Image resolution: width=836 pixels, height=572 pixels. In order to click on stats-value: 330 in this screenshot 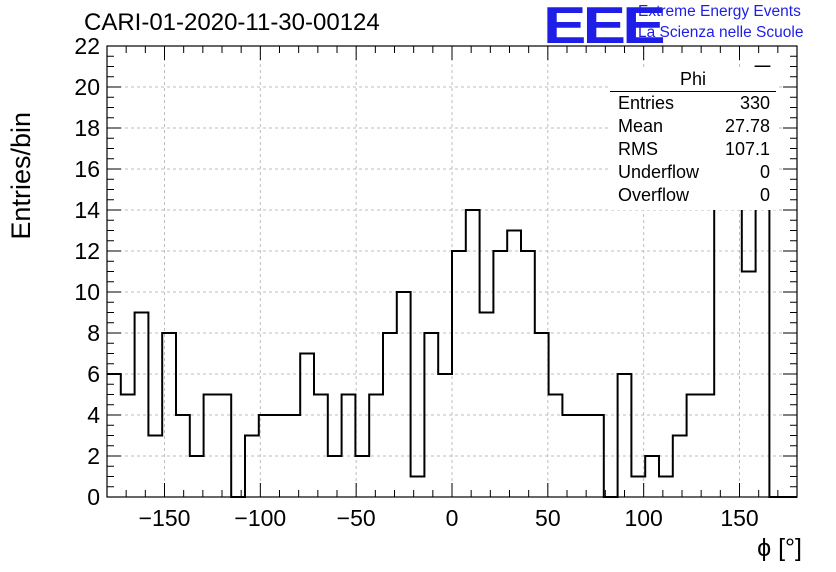, I will do `click(754, 103)`.